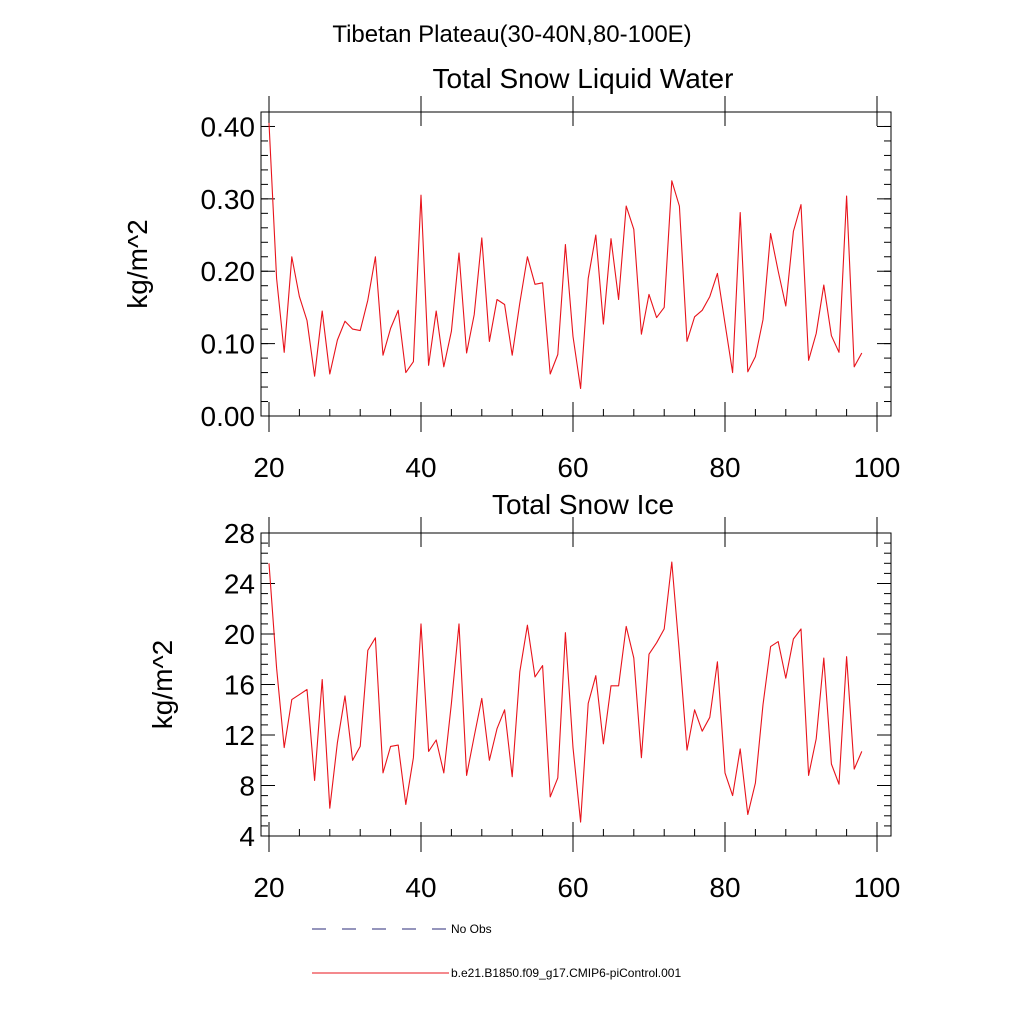 The image size is (1024, 1024). What do you see at coordinates (228, 344) in the screenshot?
I see `y-tick-label: 0.10` at bounding box center [228, 344].